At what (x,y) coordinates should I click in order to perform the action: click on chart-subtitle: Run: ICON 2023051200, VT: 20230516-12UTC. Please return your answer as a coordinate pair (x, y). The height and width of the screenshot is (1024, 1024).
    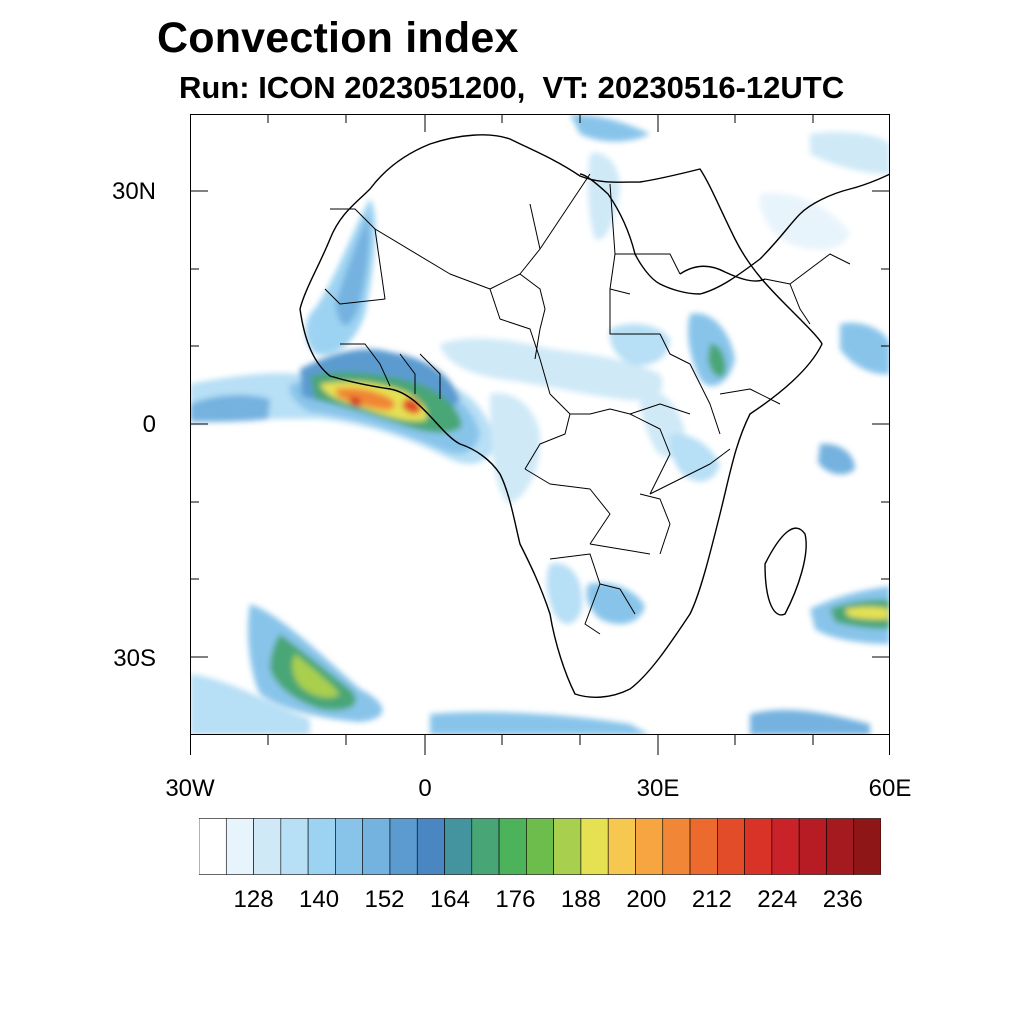
    Looking at the image, I should click on (512, 87).